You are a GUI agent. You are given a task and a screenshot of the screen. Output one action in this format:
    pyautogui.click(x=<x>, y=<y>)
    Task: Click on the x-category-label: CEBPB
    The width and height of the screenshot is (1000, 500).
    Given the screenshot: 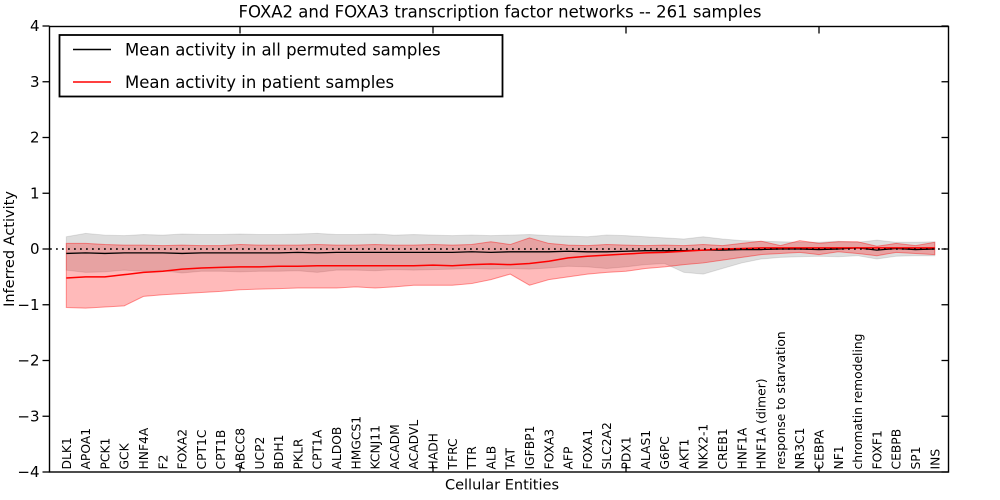 What is the action you would take?
    pyautogui.click(x=897, y=449)
    